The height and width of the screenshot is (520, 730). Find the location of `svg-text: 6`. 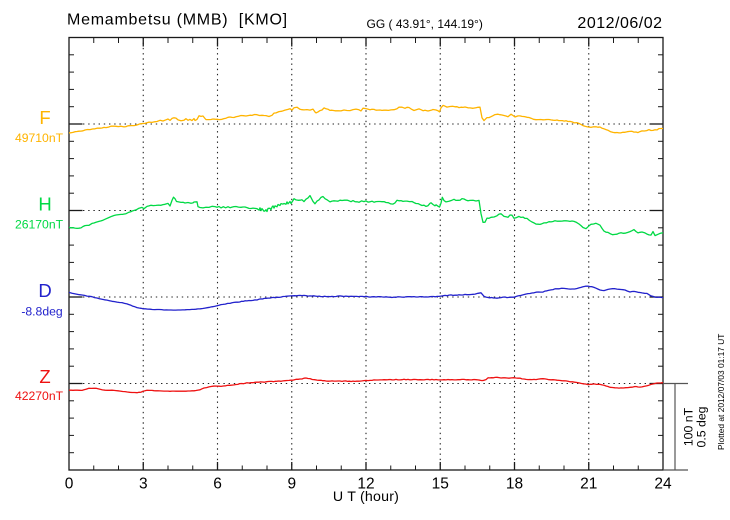

svg-text: 6 is located at coordinates (217, 484).